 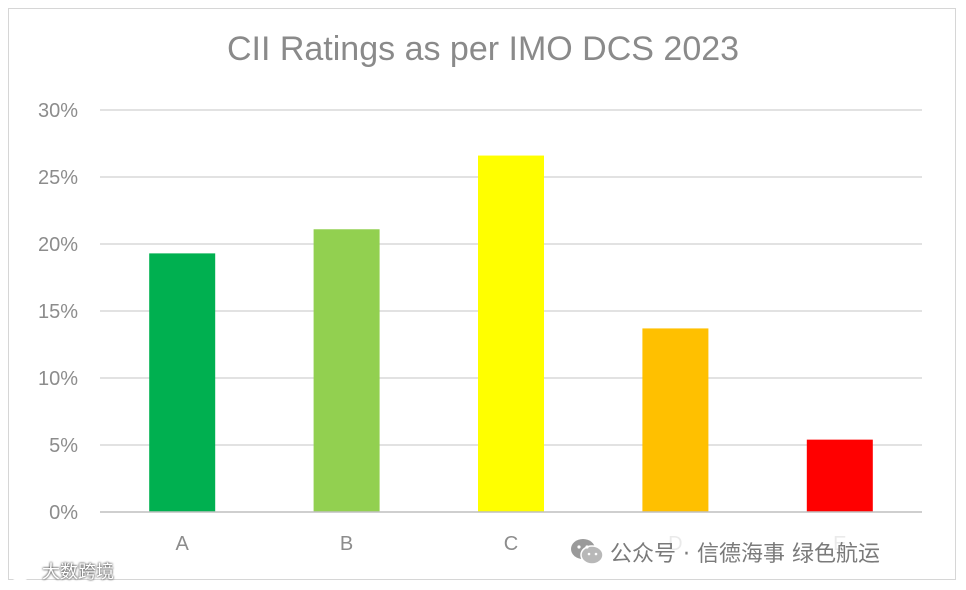 What do you see at coordinates (58, 379) in the screenshot?
I see `y-tick-label: 10%` at bounding box center [58, 379].